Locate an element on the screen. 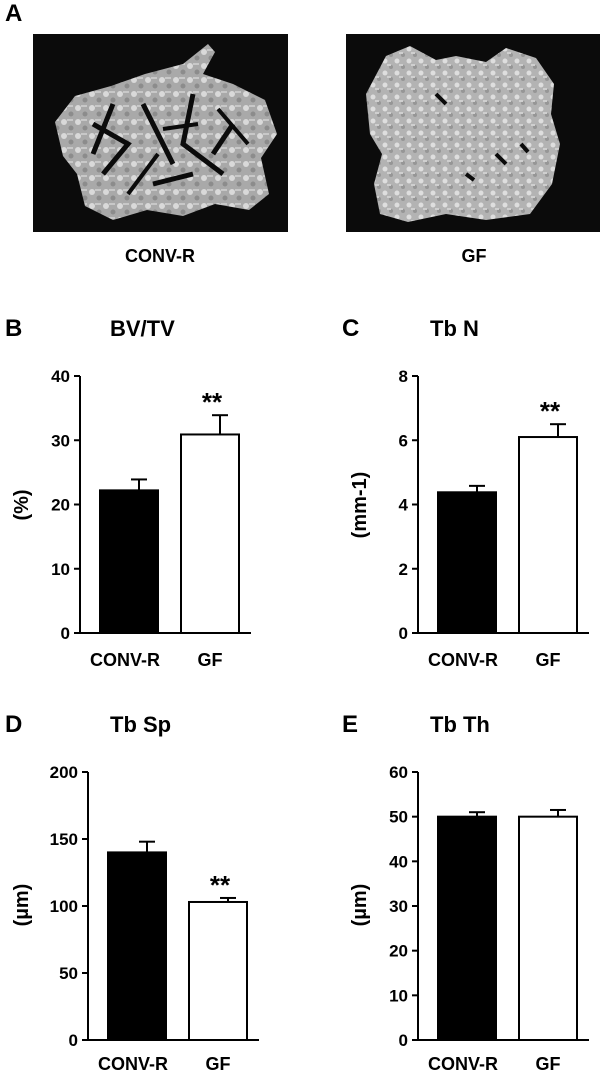 The width and height of the screenshot is (600, 1077). y-tick-label: 4 is located at coordinates (404, 505).